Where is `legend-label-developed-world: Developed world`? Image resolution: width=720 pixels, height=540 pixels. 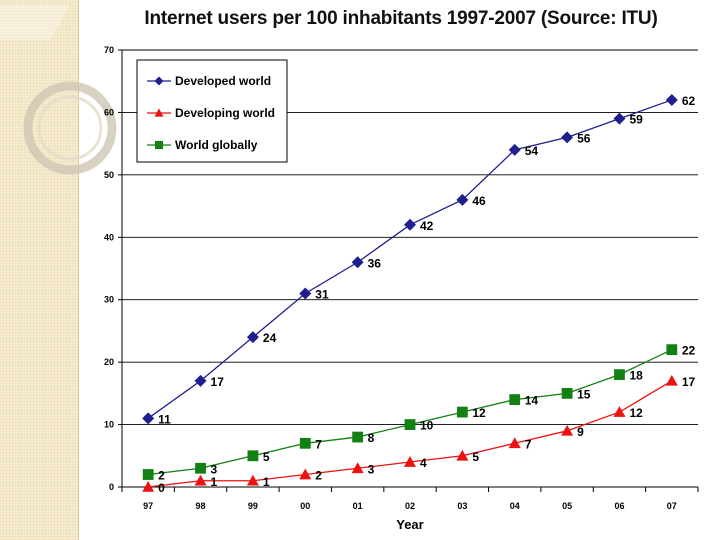
legend-label-developed-world: Developed world is located at coordinates (223, 81).